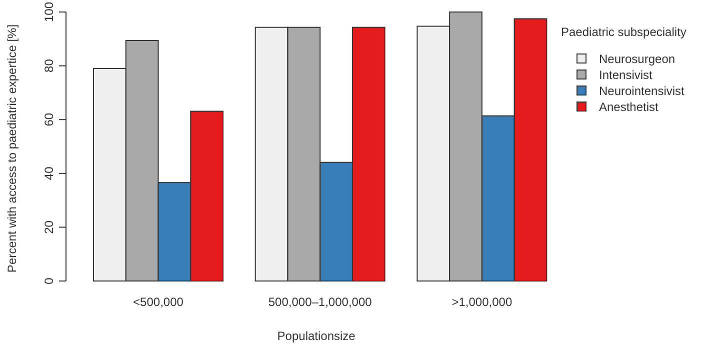  What do you see at coordinates (49, 12) in the screenshot?
I see `y-tick-label: 100` at bounding box center [49, 12].